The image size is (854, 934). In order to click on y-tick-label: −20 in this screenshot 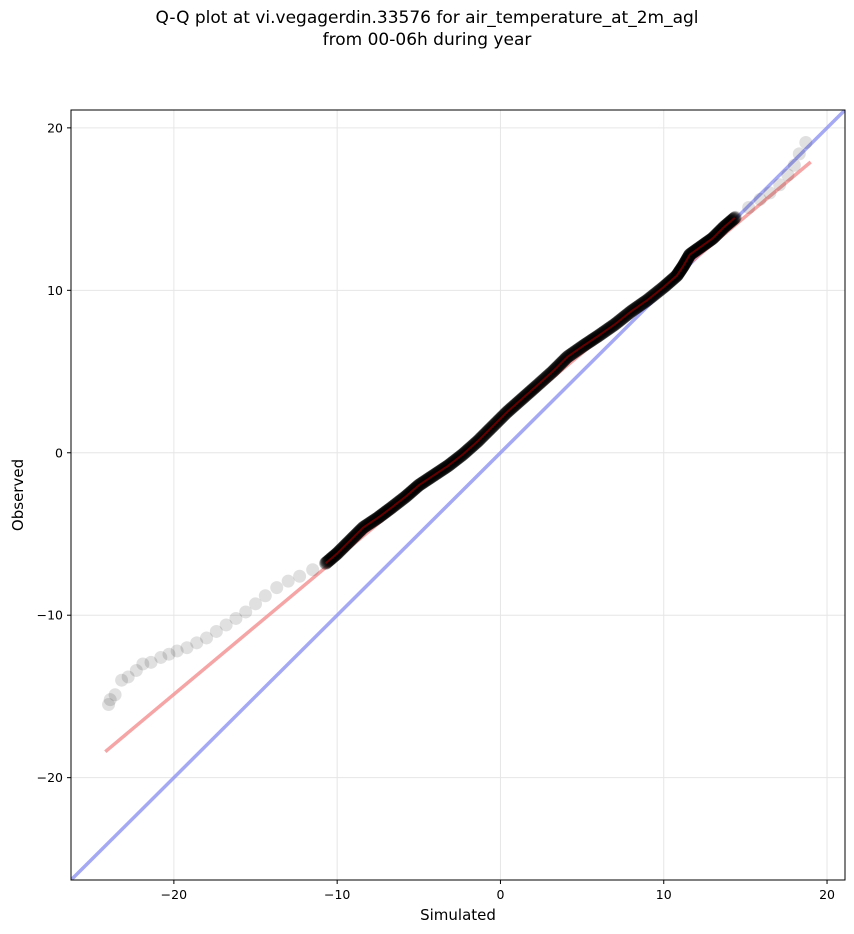, I will do `click(50, 777)`.